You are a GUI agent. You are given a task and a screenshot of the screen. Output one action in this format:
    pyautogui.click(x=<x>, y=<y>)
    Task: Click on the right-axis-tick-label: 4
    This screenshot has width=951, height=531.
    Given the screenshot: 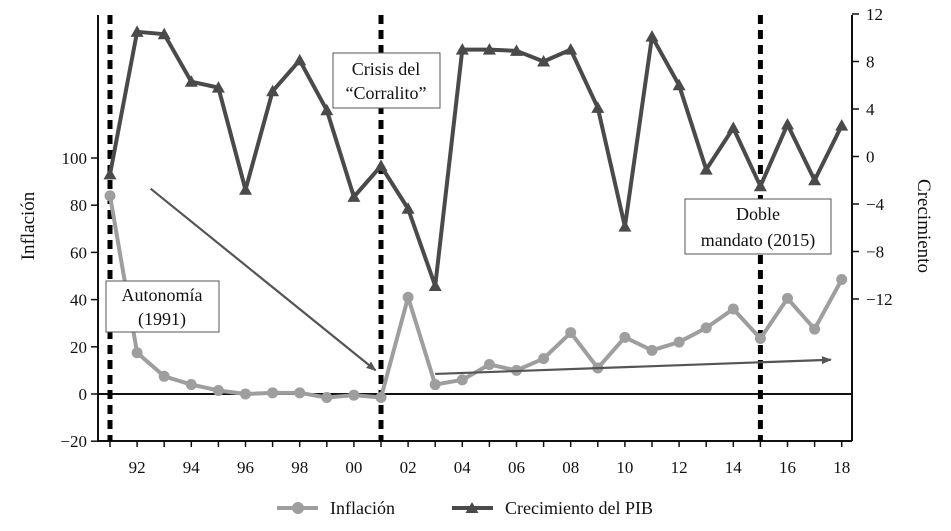 What is the action you would take?
    pyautogui.click(x=870, y=109)
    